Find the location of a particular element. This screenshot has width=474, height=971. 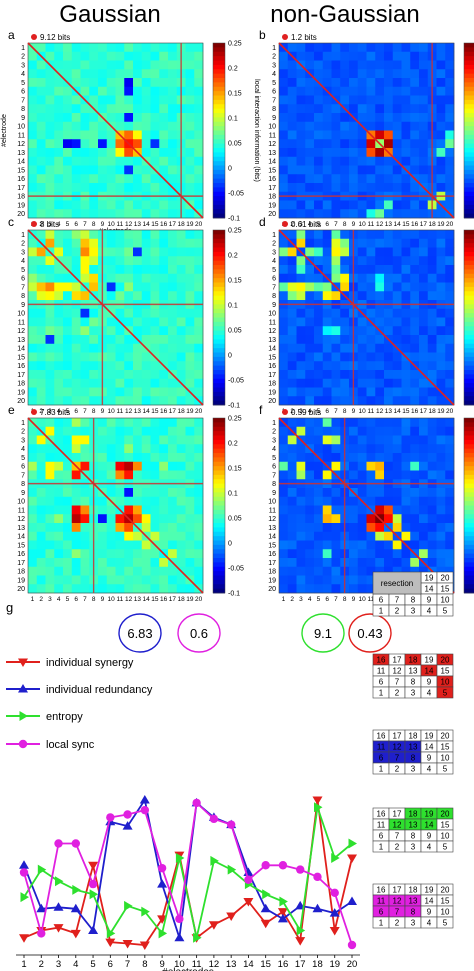

colorbar-frame is located at coordinates (468, 130).